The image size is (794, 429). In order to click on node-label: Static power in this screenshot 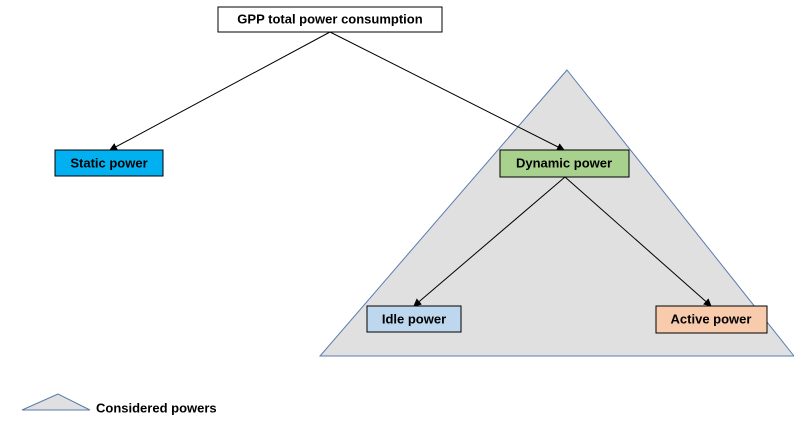, I will do `click(108, 162)`.